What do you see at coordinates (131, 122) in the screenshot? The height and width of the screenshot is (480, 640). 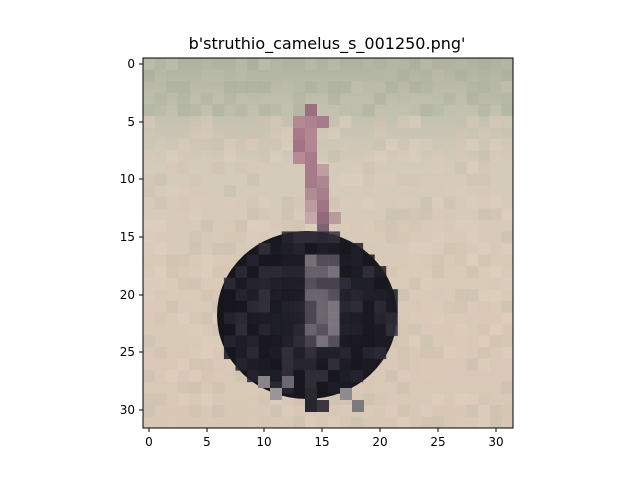 I see `y-tick-label: 5` at bounding box center [131, 122].